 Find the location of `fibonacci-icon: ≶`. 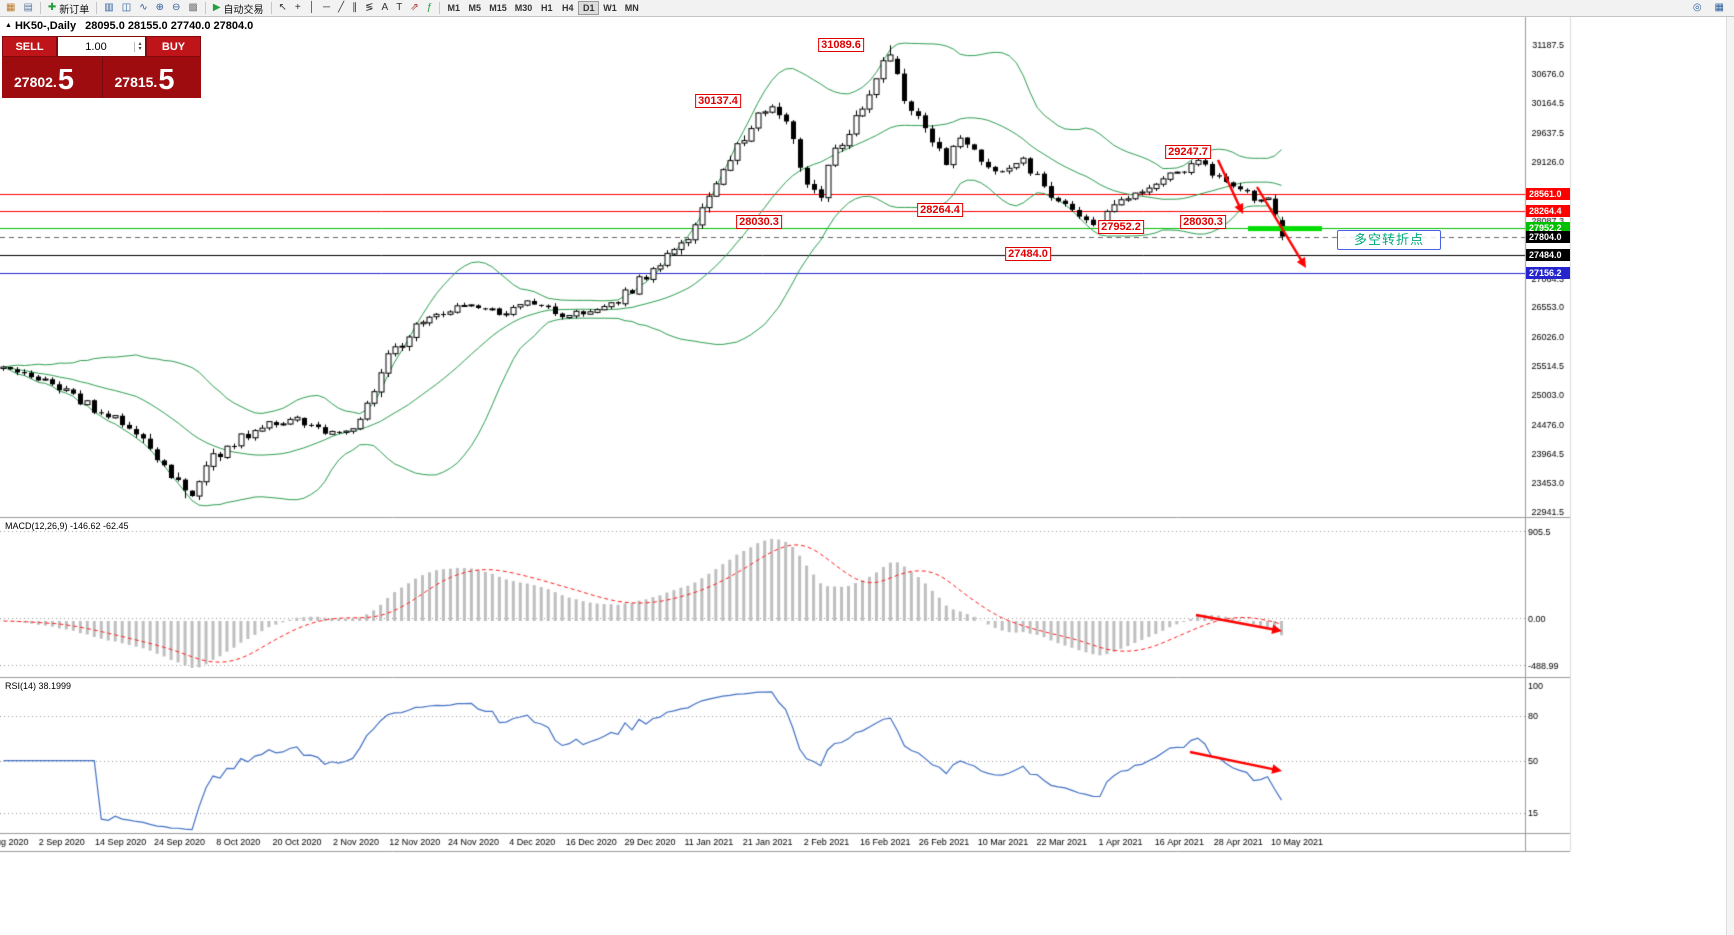

fibonacci-icon: ≶ is located at coordinates (369, 7).